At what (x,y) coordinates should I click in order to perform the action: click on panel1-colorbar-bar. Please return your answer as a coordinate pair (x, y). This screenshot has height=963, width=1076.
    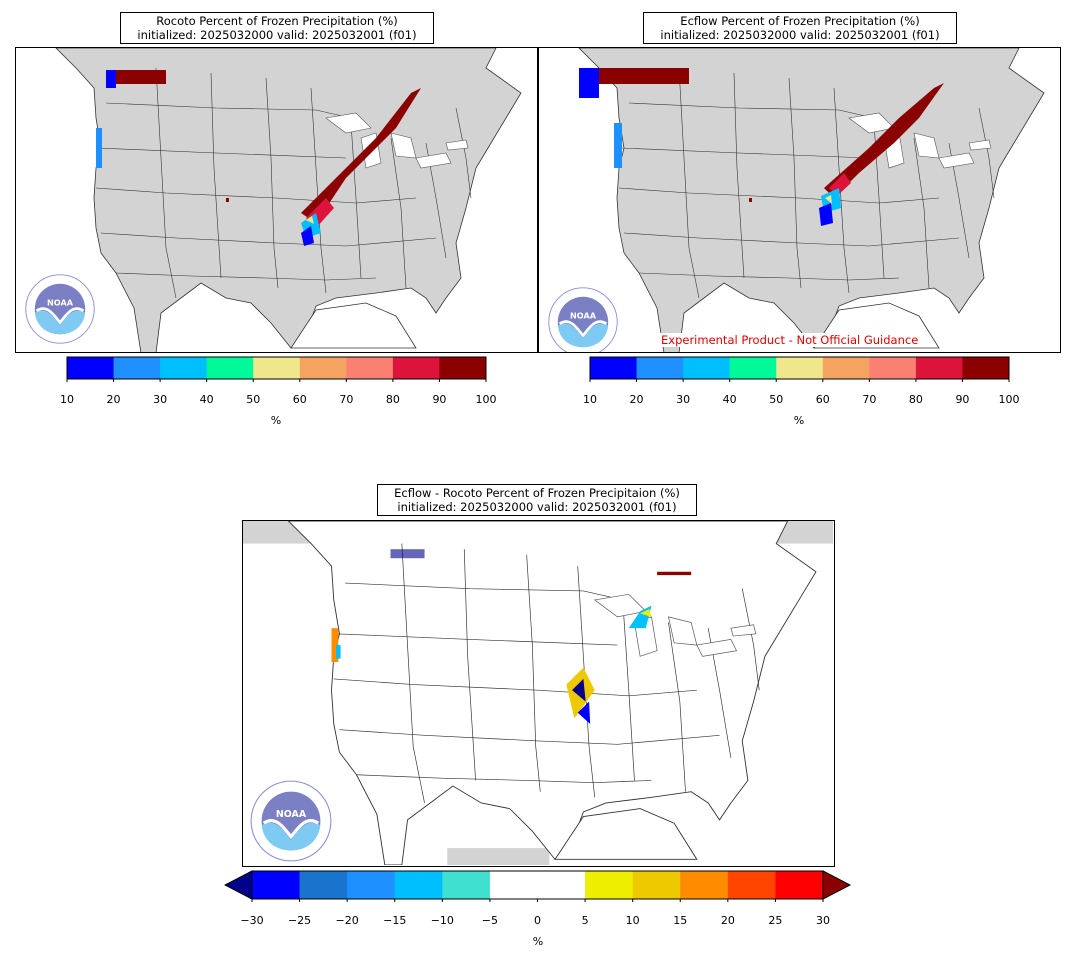
    Looking at the image, I should click on (276, 369).